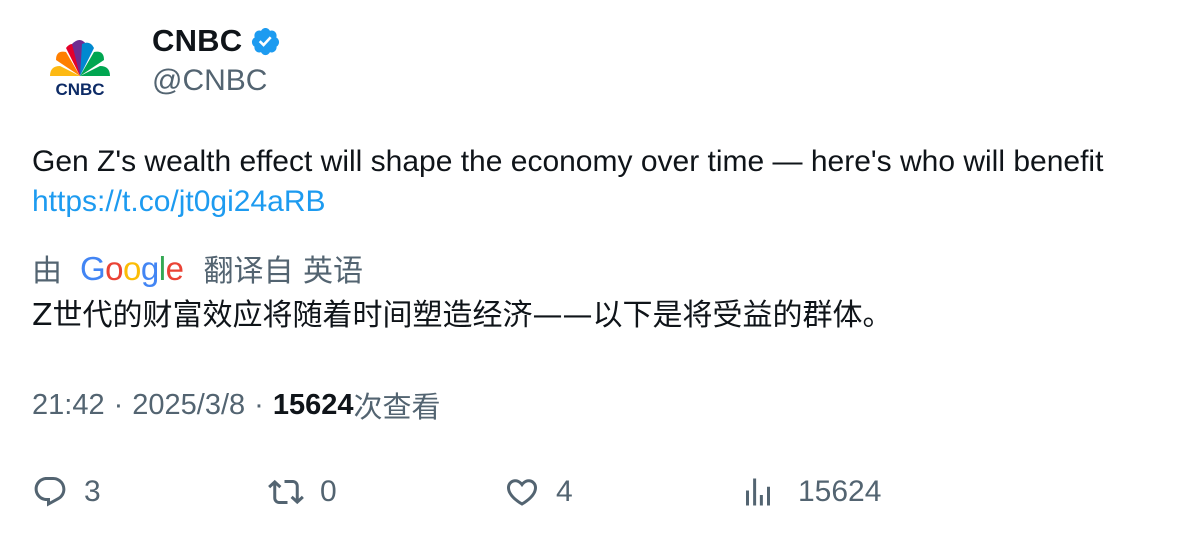 The image size is (1196, 538). Describe the element at coordinates (286, 492) in the screenshot. I see `retweet-icon` at that location.